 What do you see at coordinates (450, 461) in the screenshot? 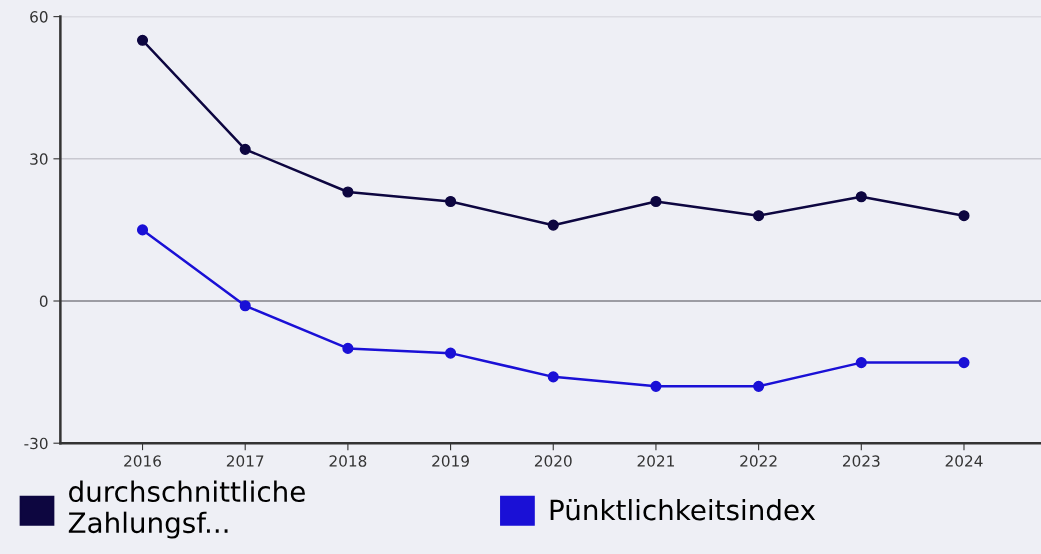
I see `x-tick-label: 2019` at bounding box center [450, 461].